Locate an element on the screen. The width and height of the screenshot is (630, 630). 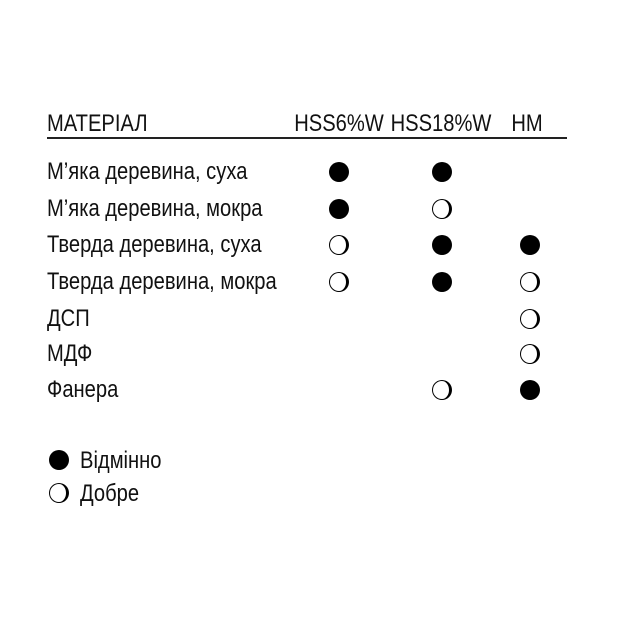
header-hm: HM is located at coordinates (527, 123).